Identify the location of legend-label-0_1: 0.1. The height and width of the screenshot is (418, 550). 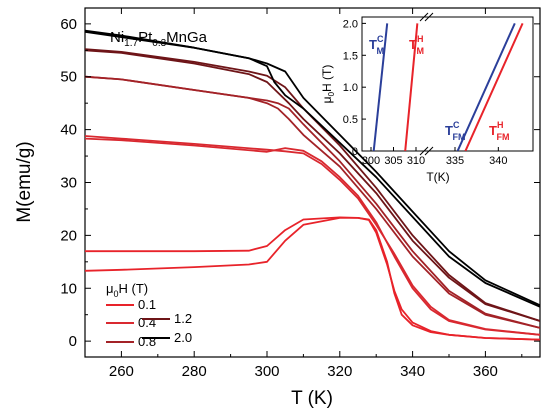
(147, 304).